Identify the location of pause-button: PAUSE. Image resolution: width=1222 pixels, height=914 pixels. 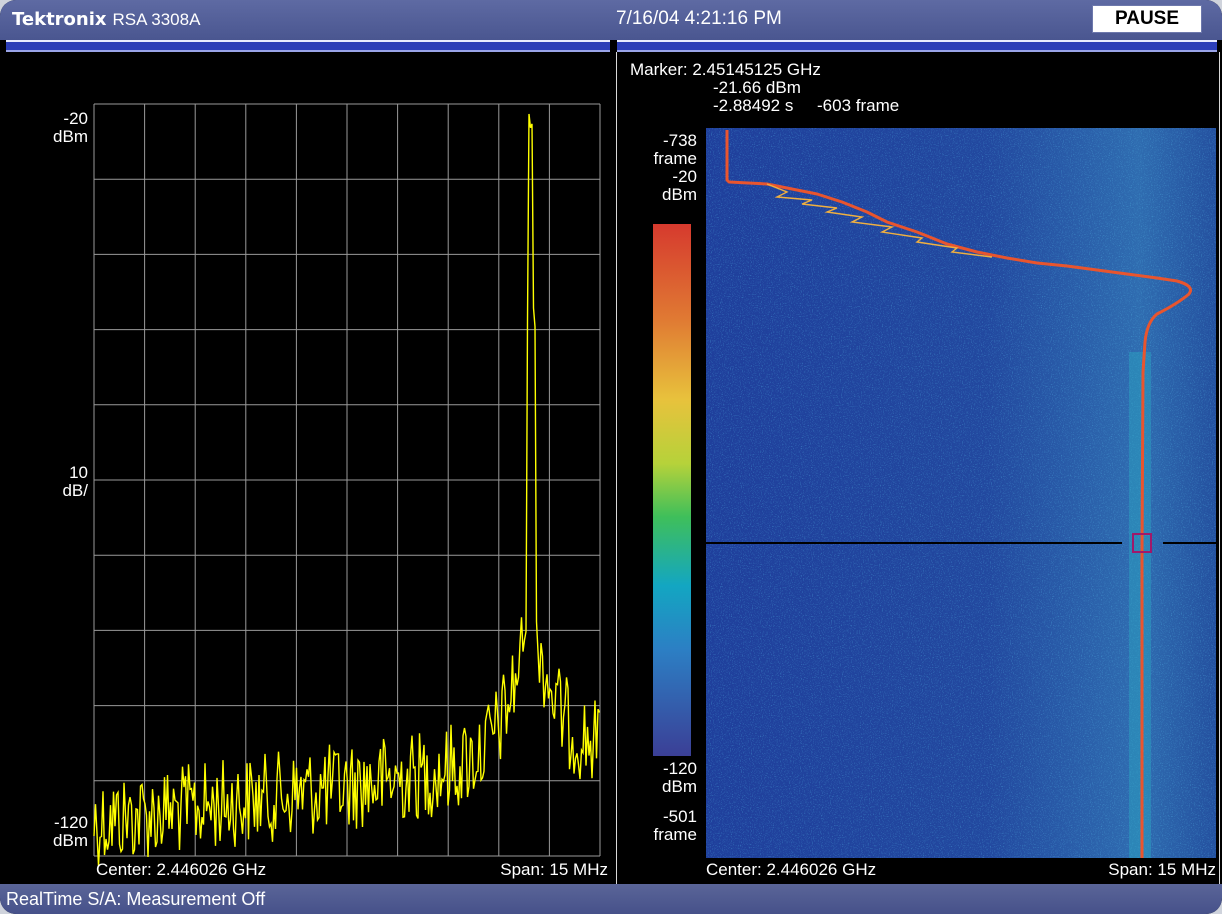
(1147, 19).